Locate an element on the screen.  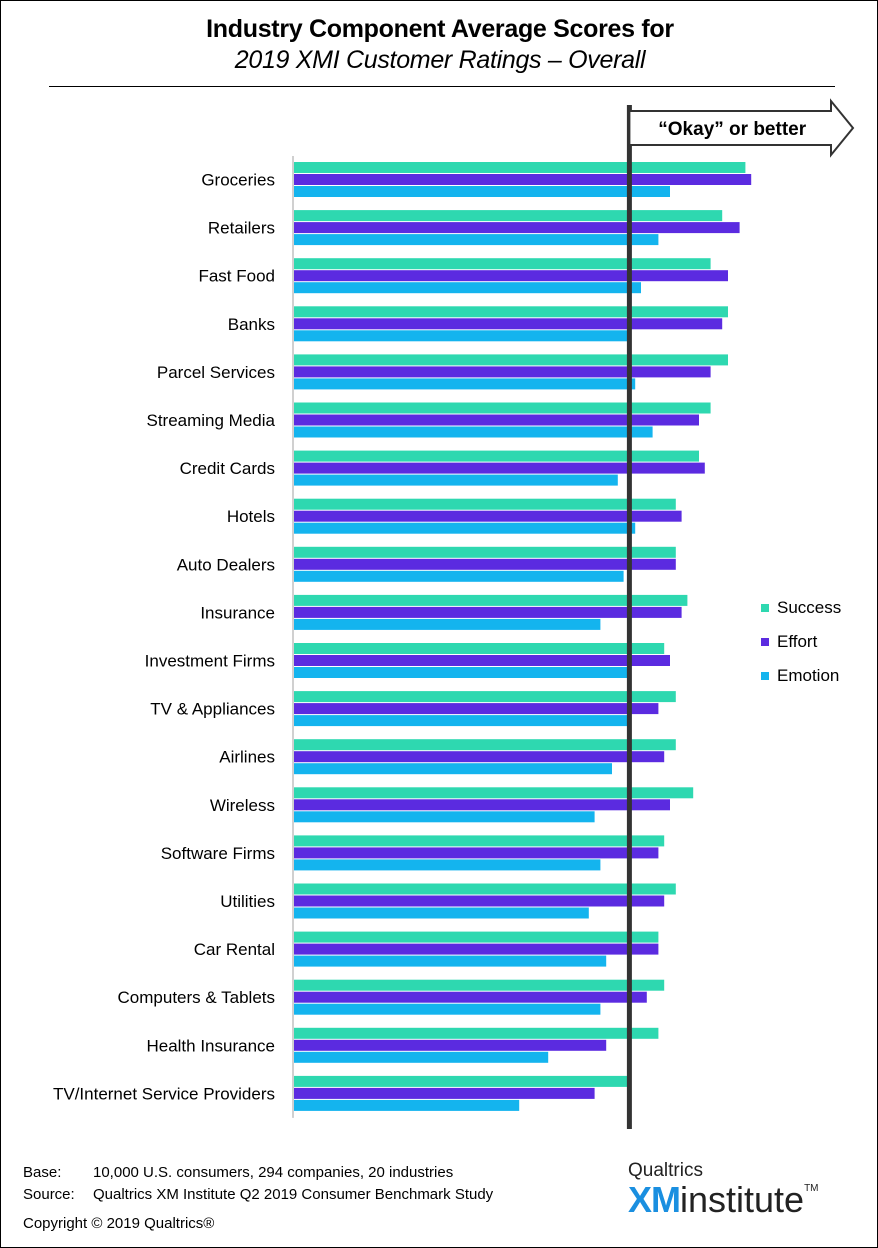
bar-effort-fast-food is located at coordinates (510, 276).